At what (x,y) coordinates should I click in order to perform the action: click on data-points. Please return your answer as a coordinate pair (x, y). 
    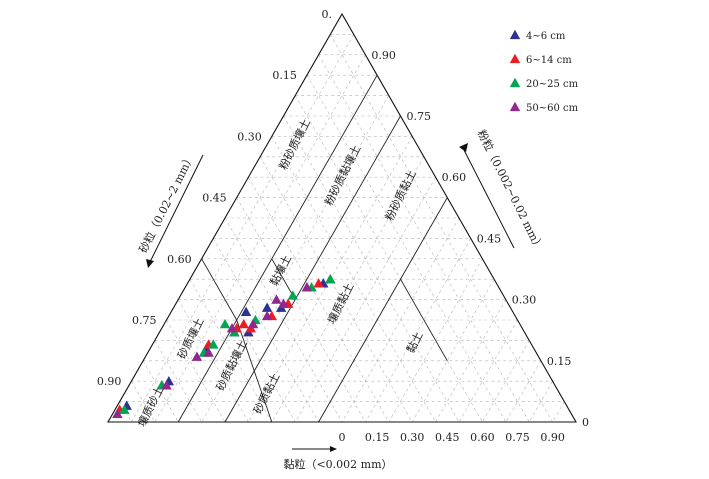
    Looking at the image, I should click on (224, 346).